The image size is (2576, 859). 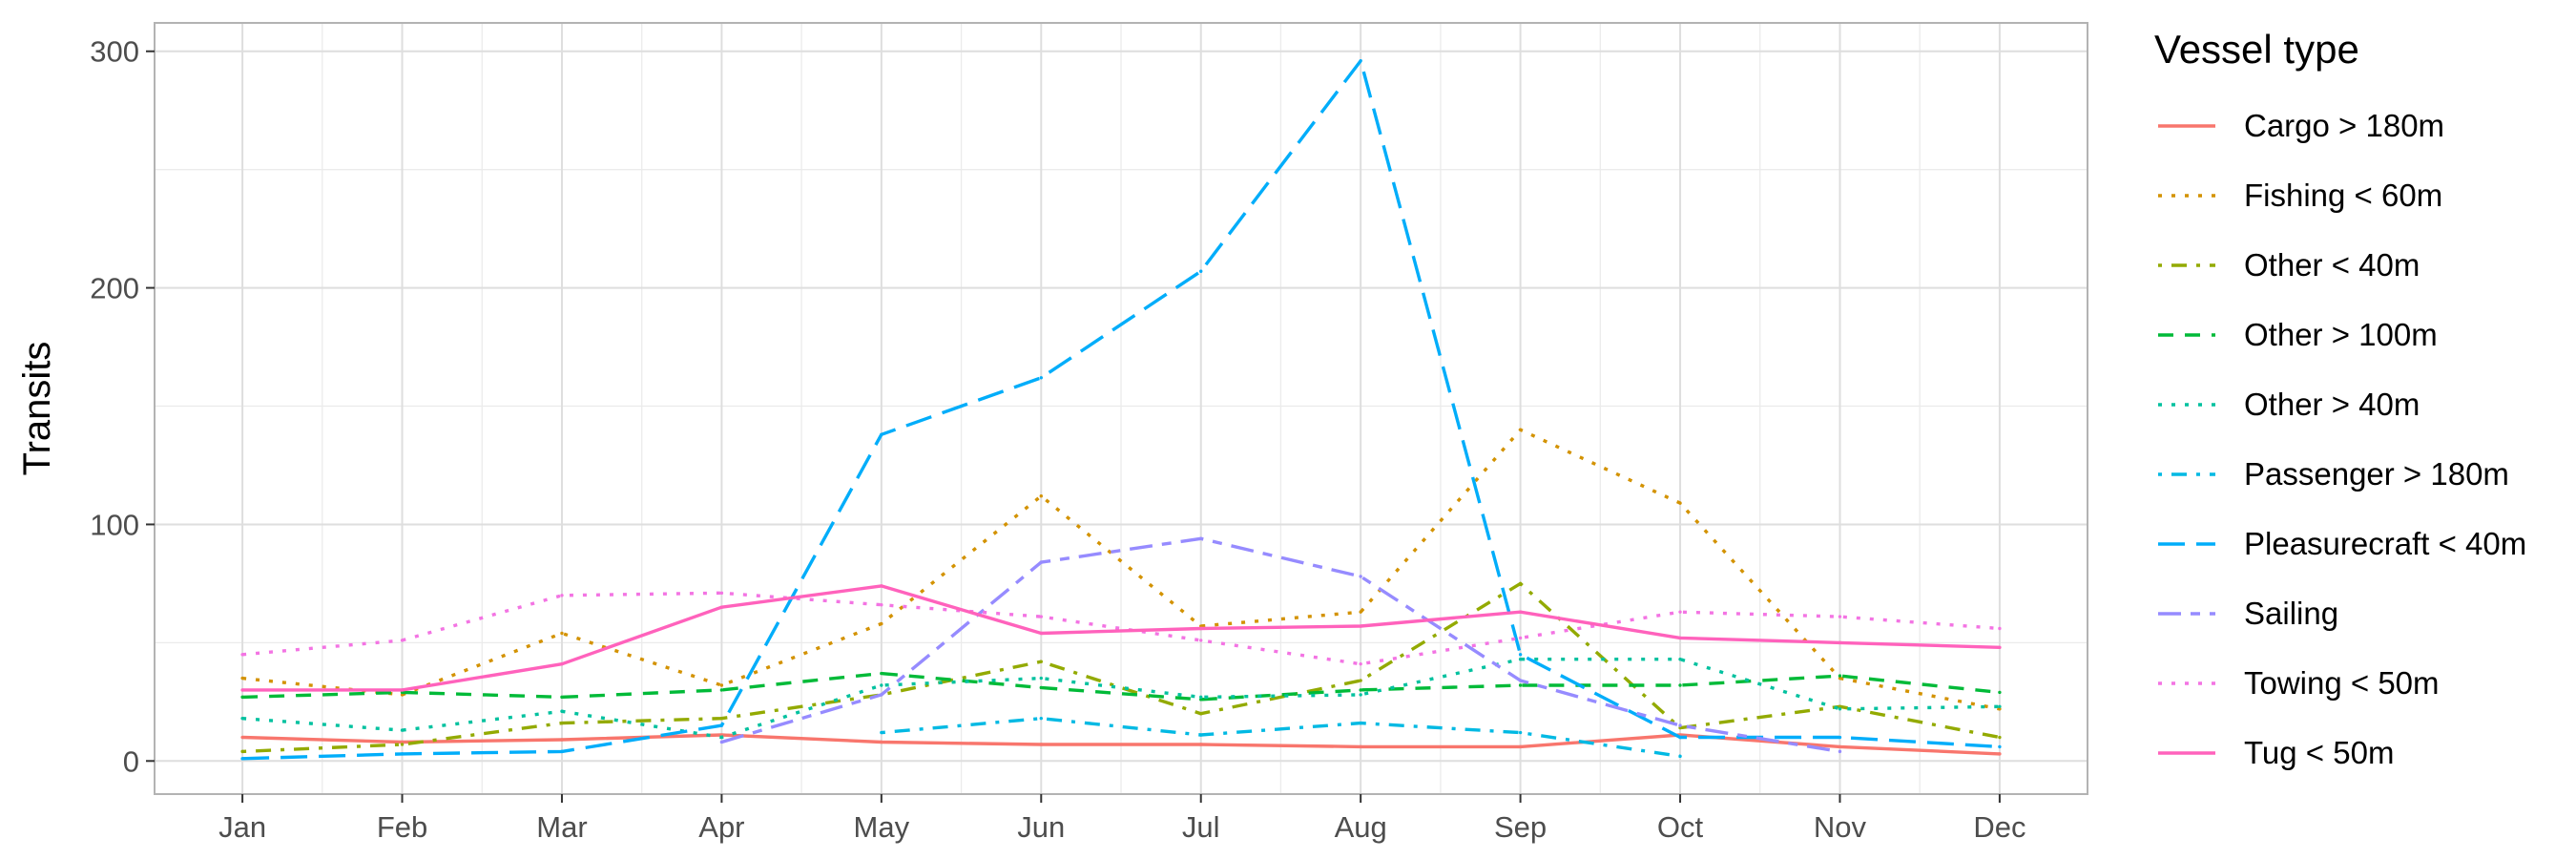 I want to click on x-tick-label: Mar, so click(x=561, y=827).